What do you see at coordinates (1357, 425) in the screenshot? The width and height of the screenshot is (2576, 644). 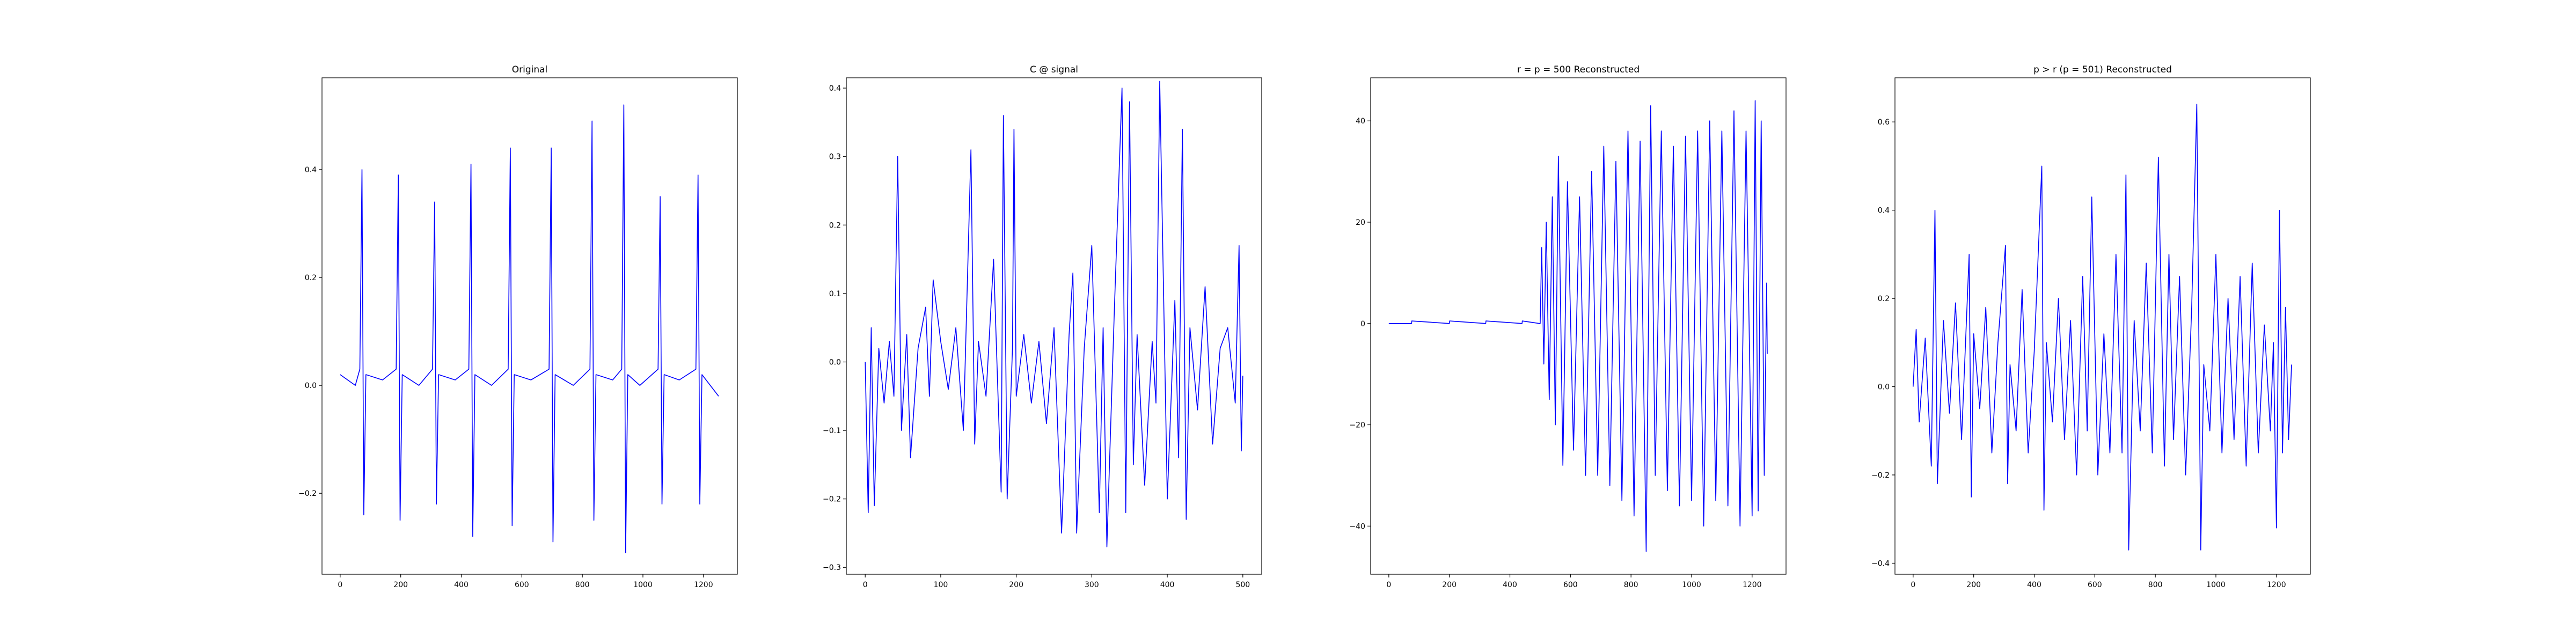 I see `y-tick-label: −20` at bounding box center [1357, 425].